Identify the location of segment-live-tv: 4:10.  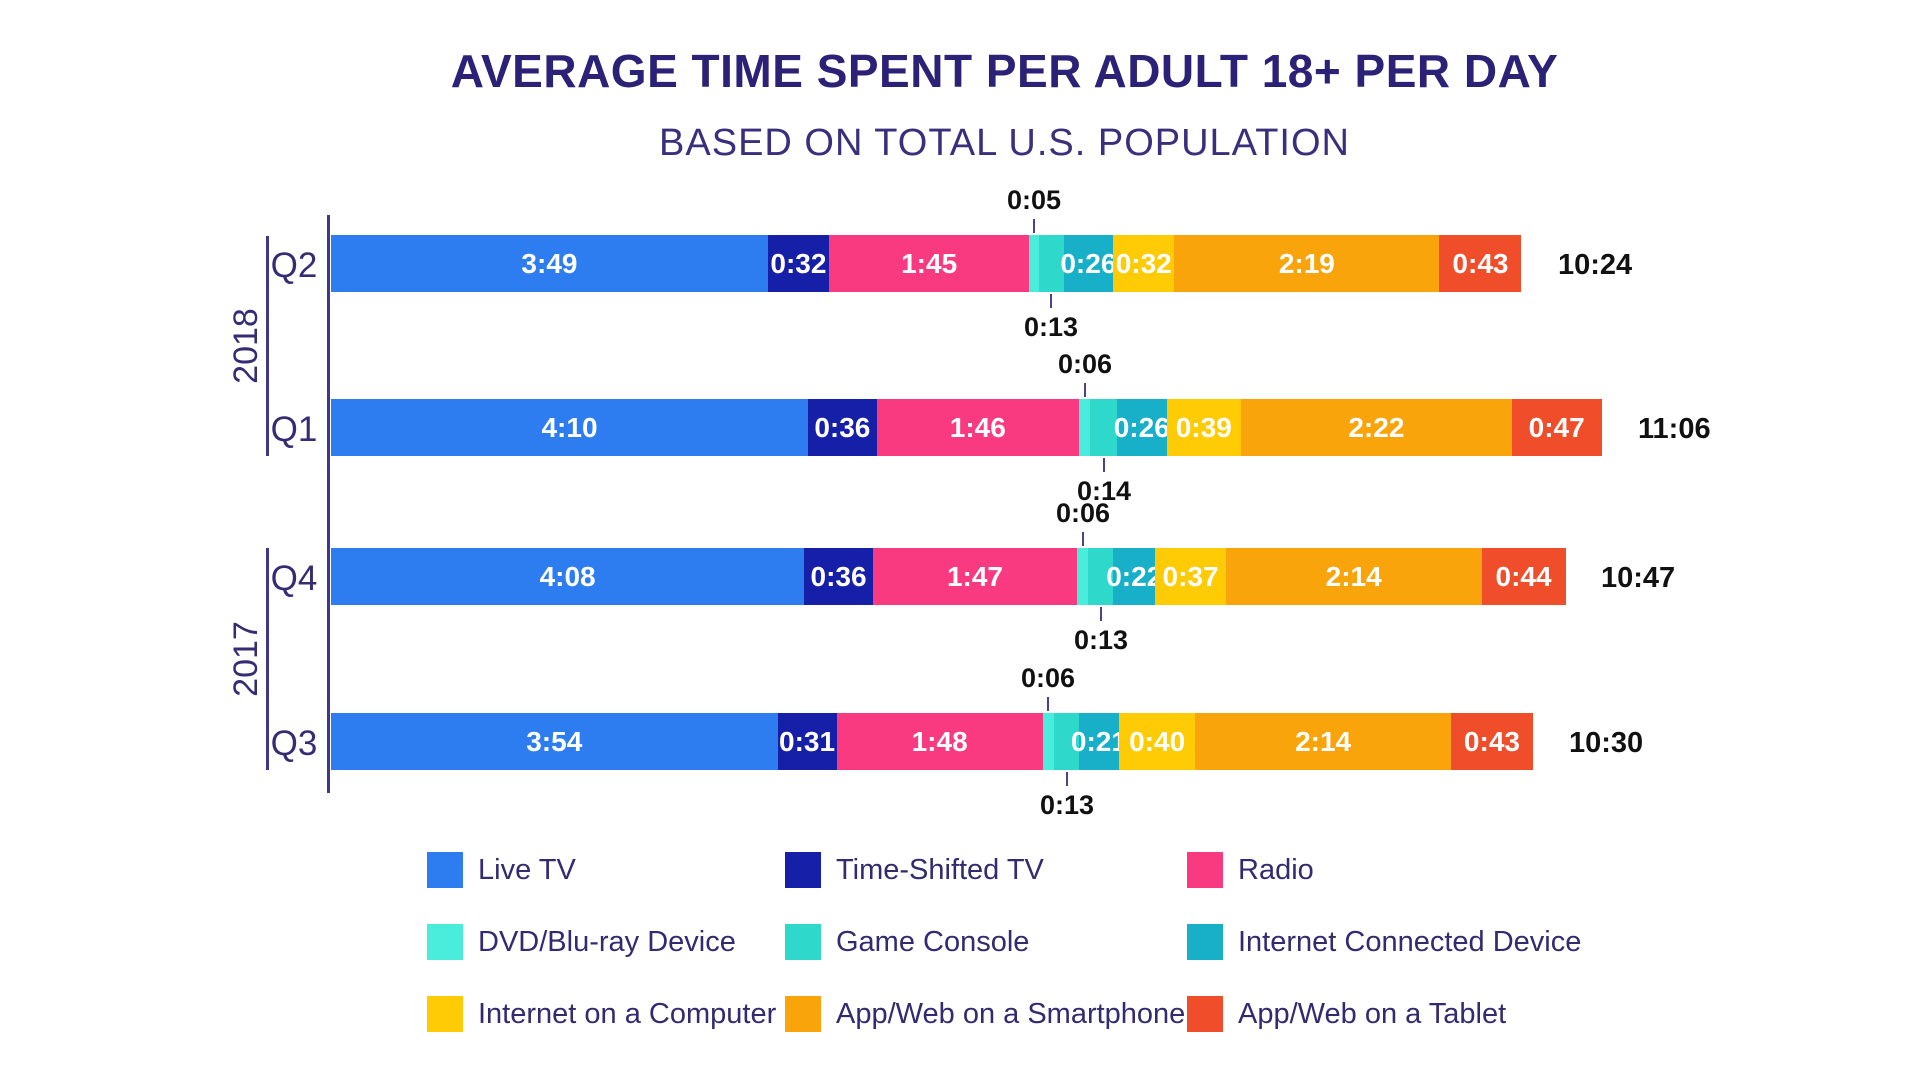
(569, 427).